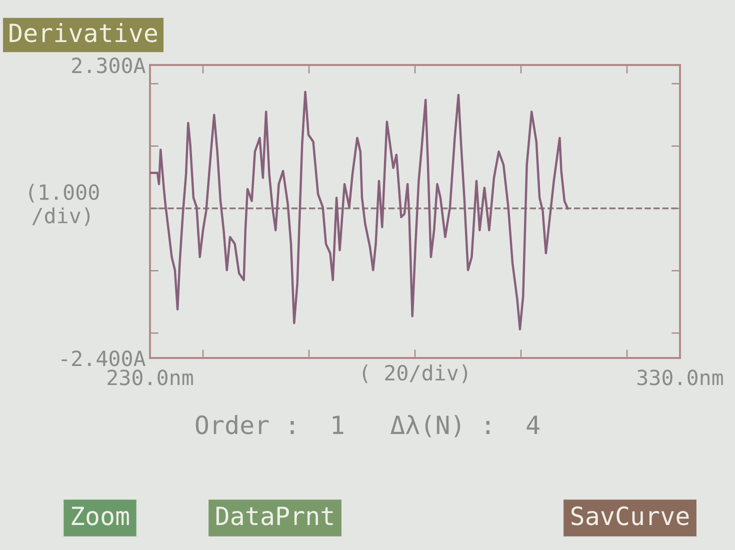 Image resolution: width=735 pixels, height=550 pixels. What do you see at coordinates (84, 32) in the screenshot?
I see `chart-title: Derivative` at bounding box center [84, 32].